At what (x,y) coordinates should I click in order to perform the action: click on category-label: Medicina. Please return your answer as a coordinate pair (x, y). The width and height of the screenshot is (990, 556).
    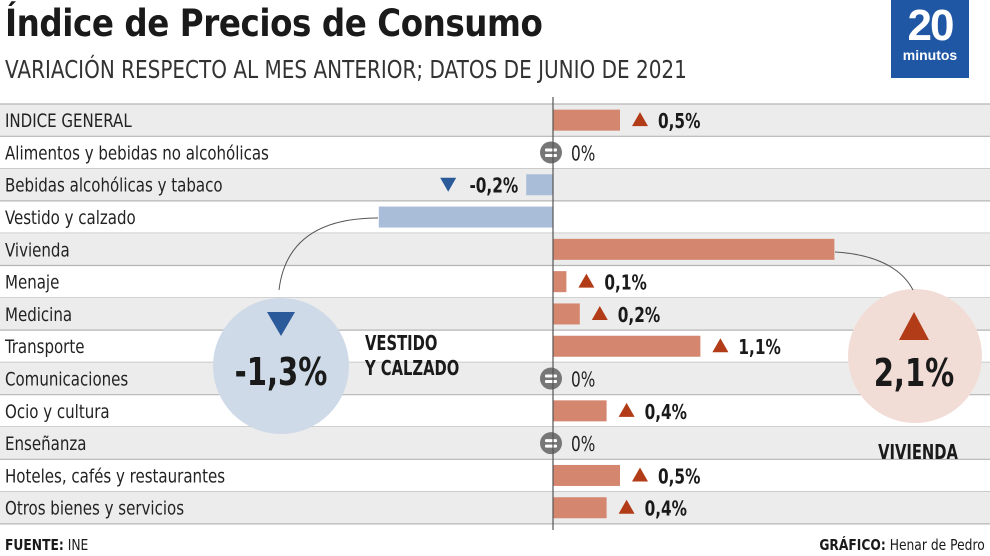
    Looking at the image, I should click on (38, 315).